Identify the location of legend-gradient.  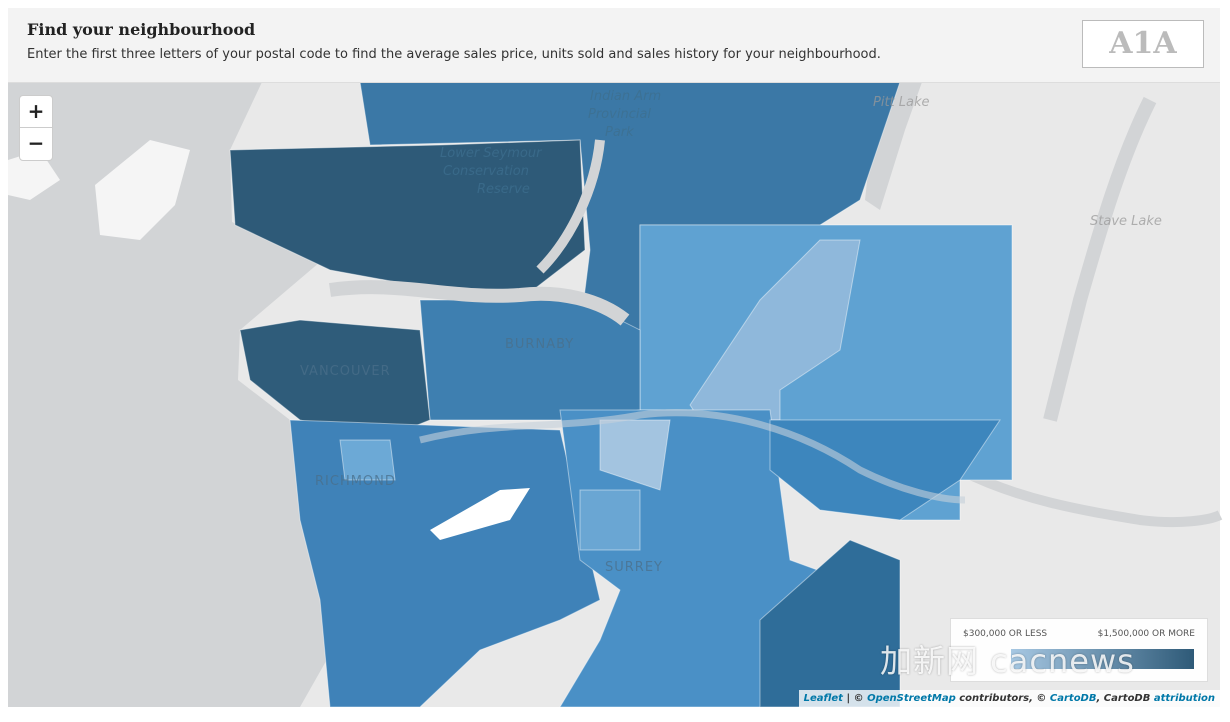
(1102, 659).